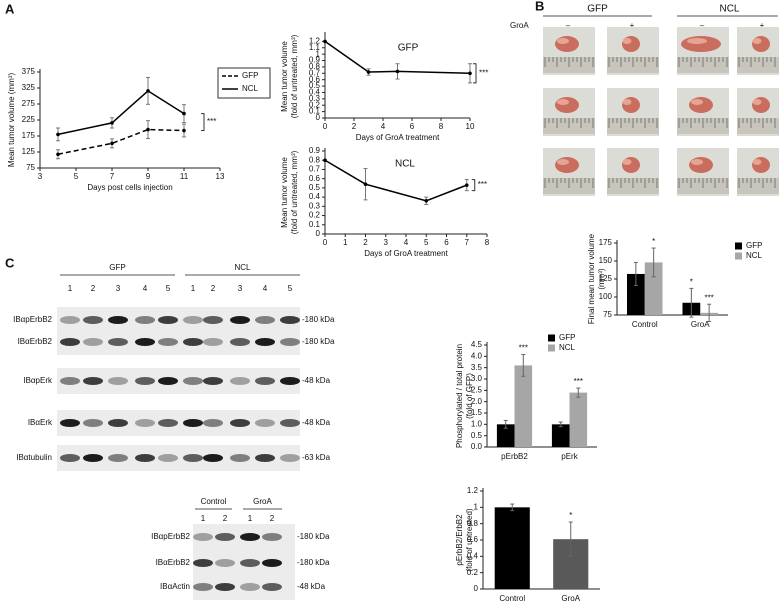 This screenshot has width=780, height=603. What do you see at coordinates (325, 242) in the screenshot?
I see `x-tick-label: 0` at bounding box center [325, 242].